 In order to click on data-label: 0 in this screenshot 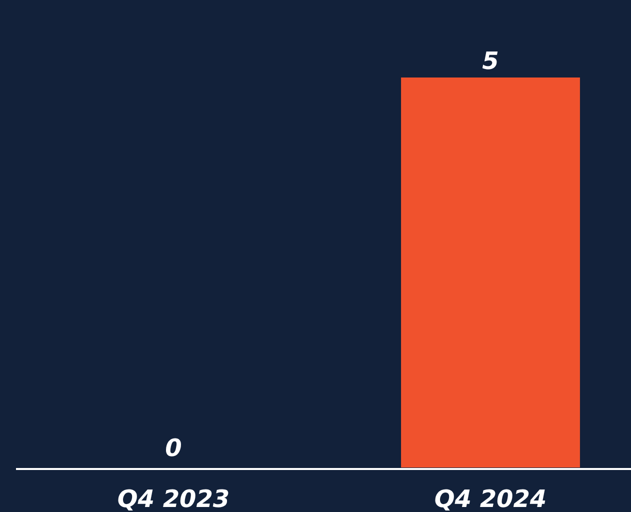, I will do `click(173, 448)`.